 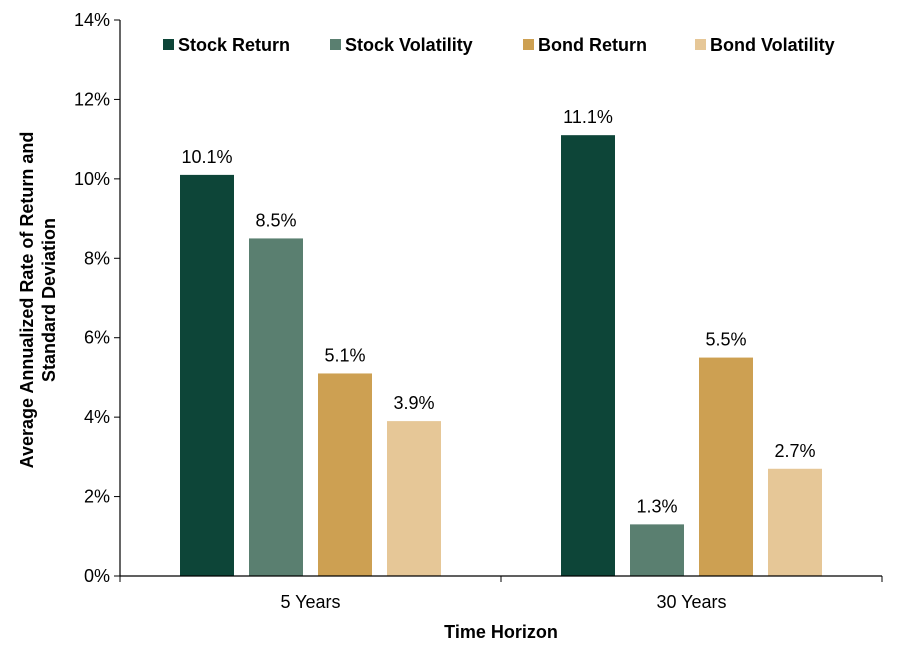 What do you see at coordinates (503, 602) in the screenshot?
I see `x-axis: 5 Years 30 Years` at bounding box center [503, 602].